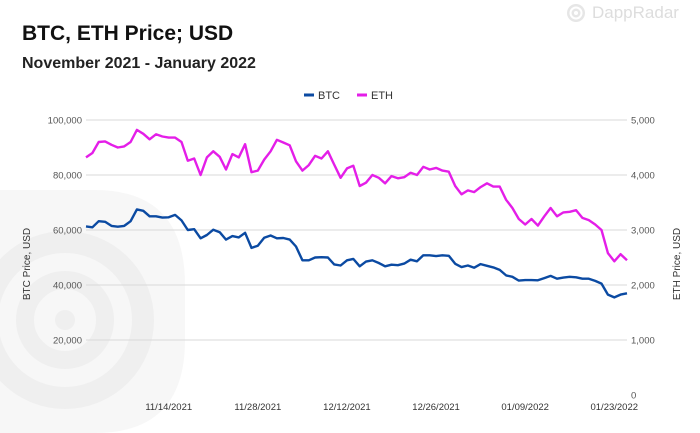  Describe the element at coordinates (677, 264) in the screenshot. I see `y-right-axis-label: ETH Price, USD` at that location.